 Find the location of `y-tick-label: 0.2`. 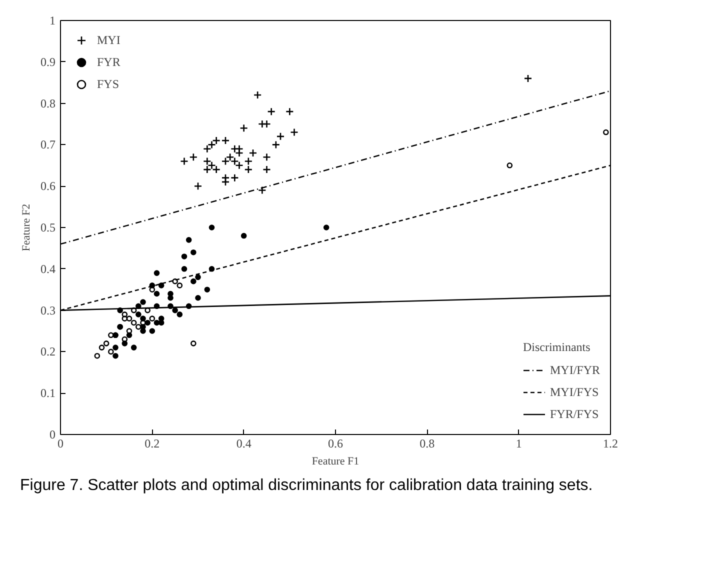

y-tick-label: 0.2 is located at coordinates (48, 351).